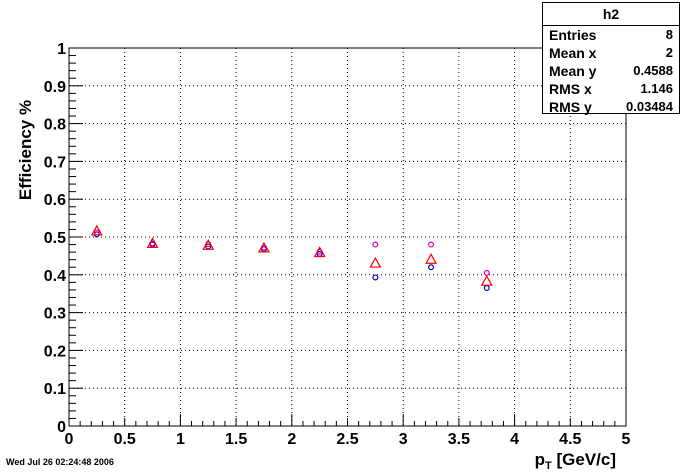 The image size is (696, 472). I want to click on y-tick-label: 0.9, so click(55, 87).